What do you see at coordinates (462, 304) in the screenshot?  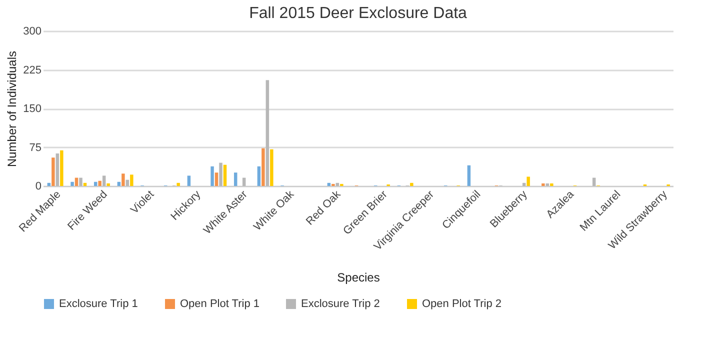 I see `legend-label: Open Plot Trip 2` at bounding box center [462, 304].